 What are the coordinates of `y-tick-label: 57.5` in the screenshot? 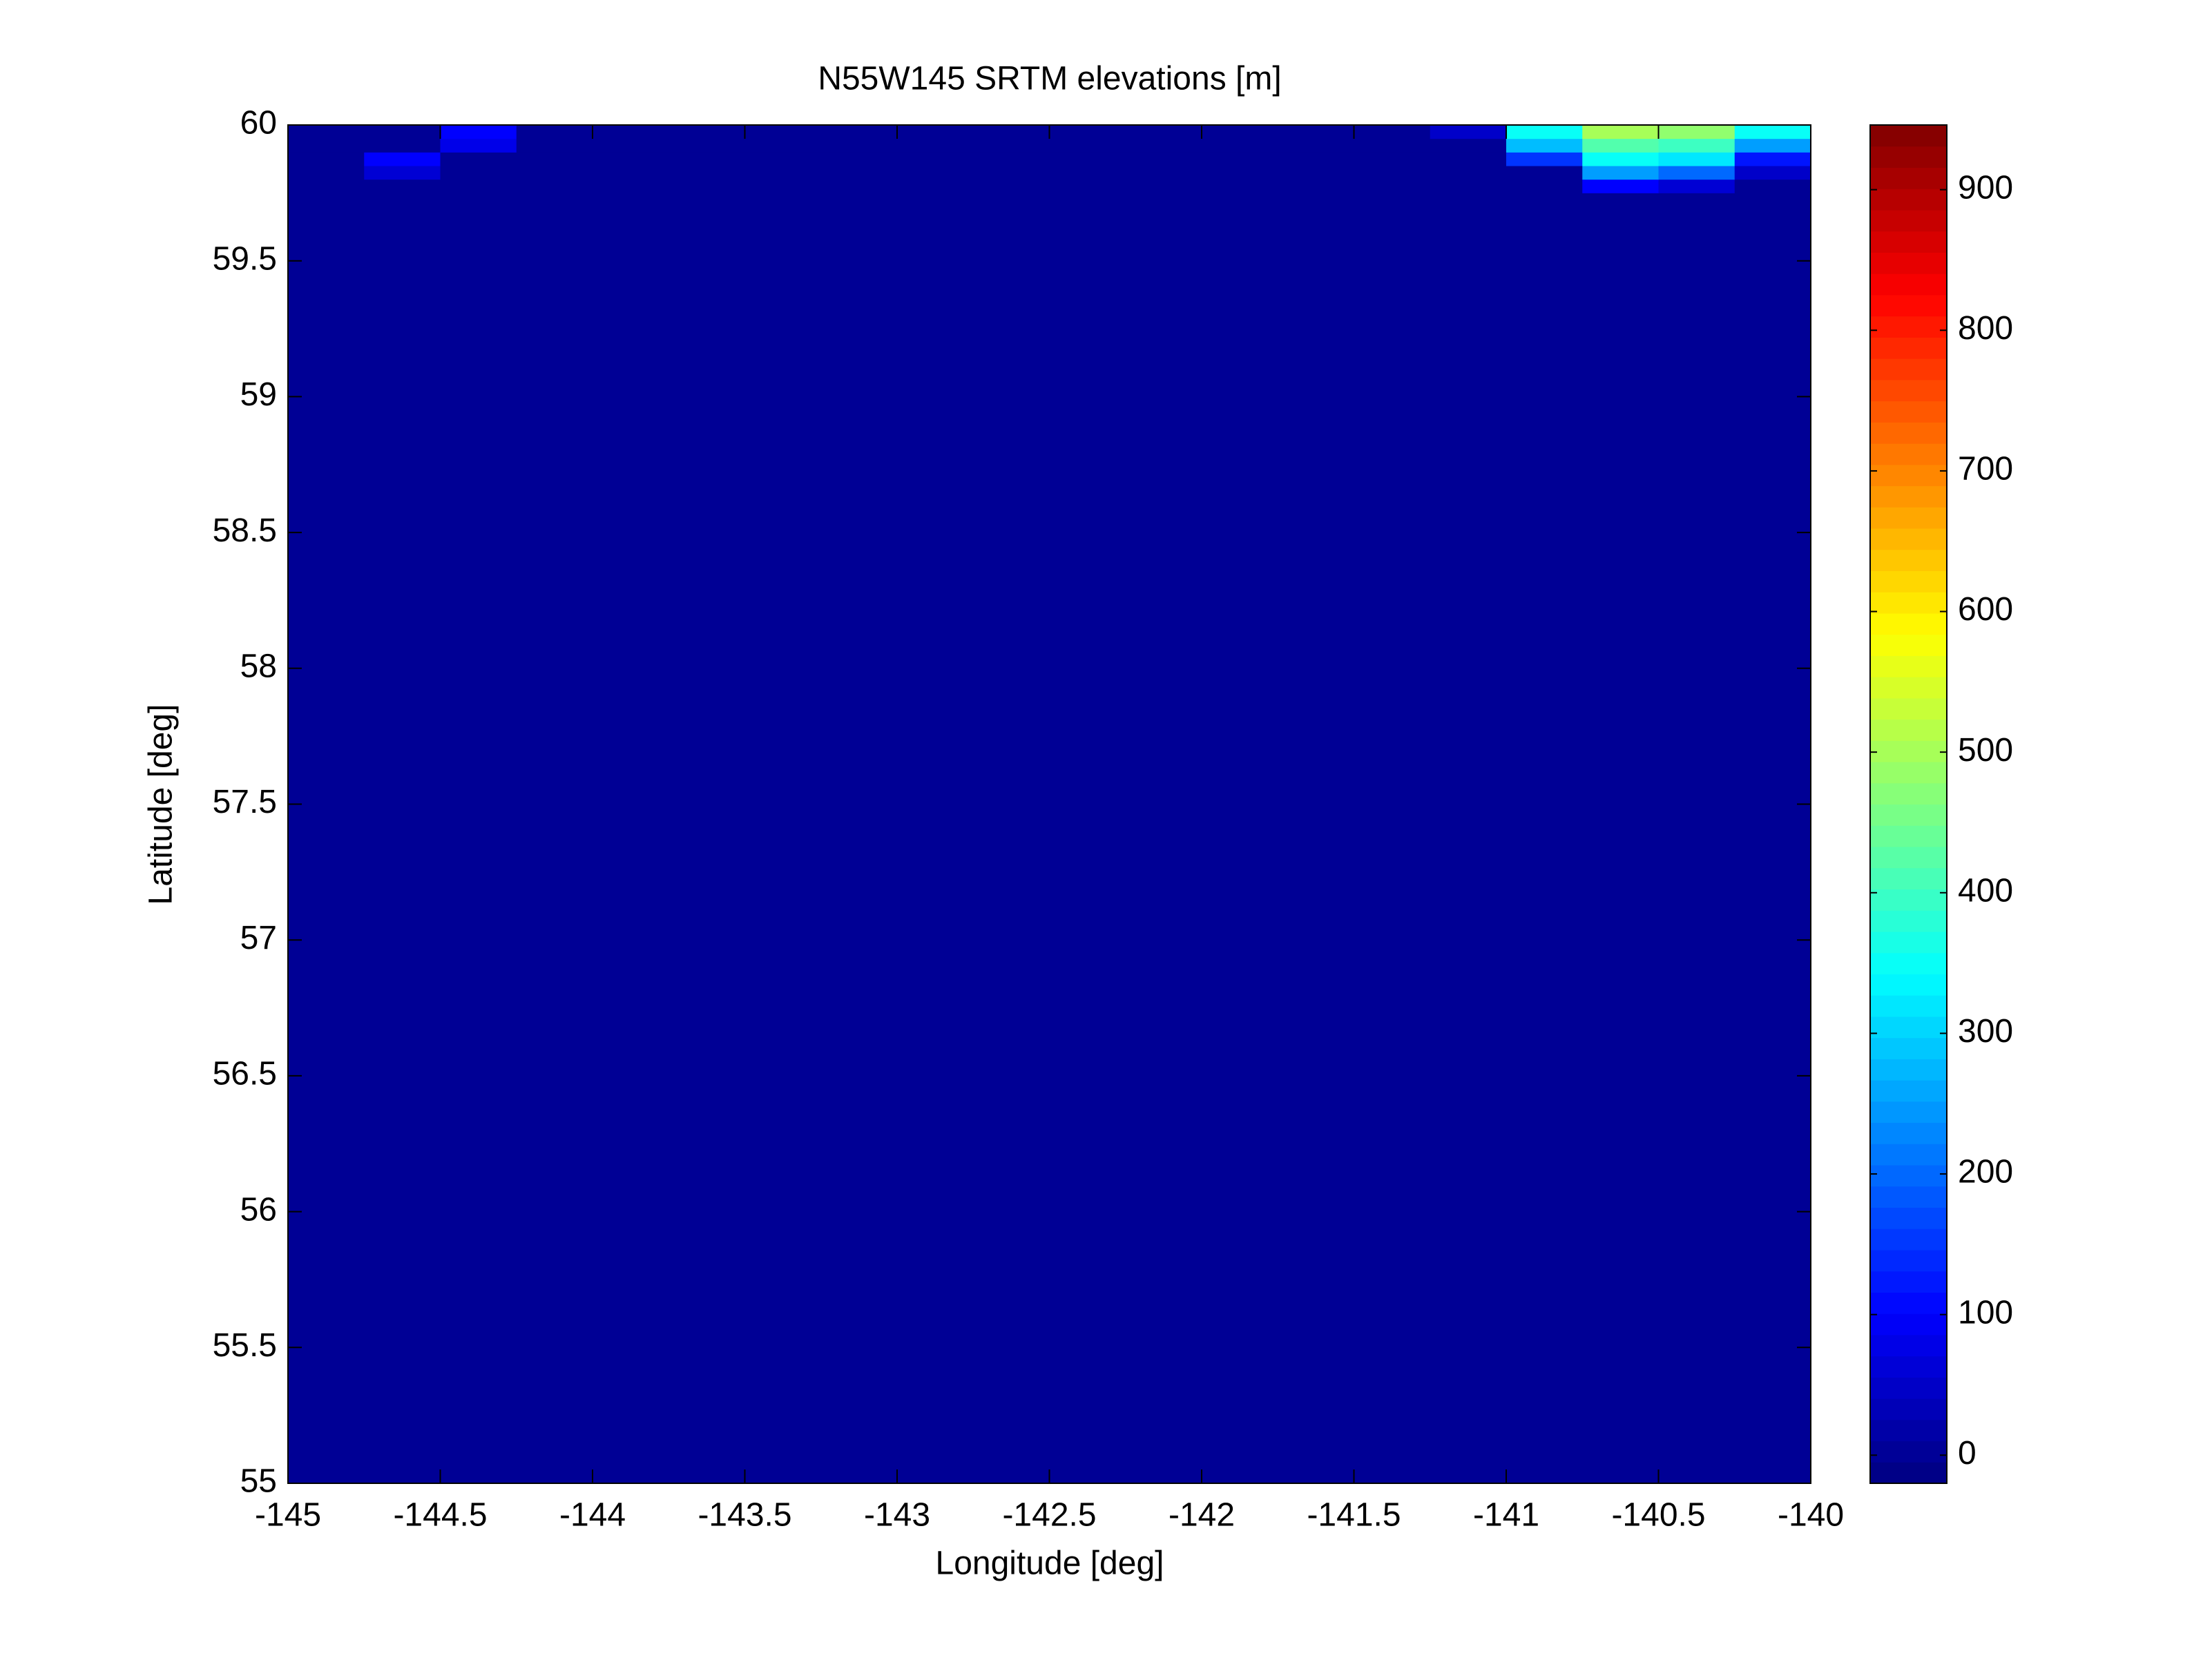 It's located at (245, 802).